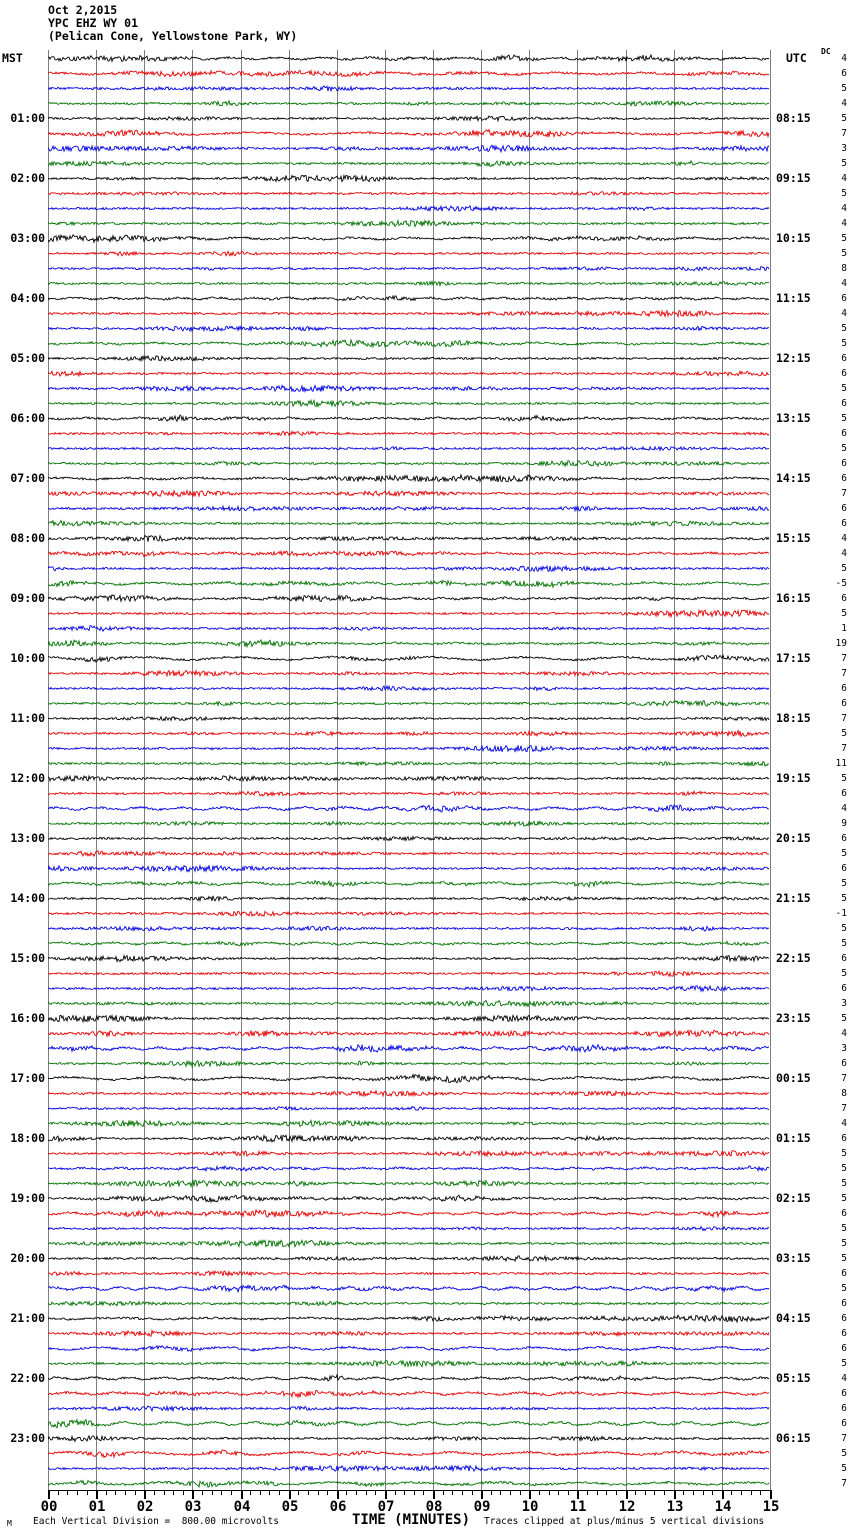 This screenshot has width=850, height=1534. Describe the element at coordinates (841, 763) in the screenshot. I see `dc-offset-value: 11` at that location.